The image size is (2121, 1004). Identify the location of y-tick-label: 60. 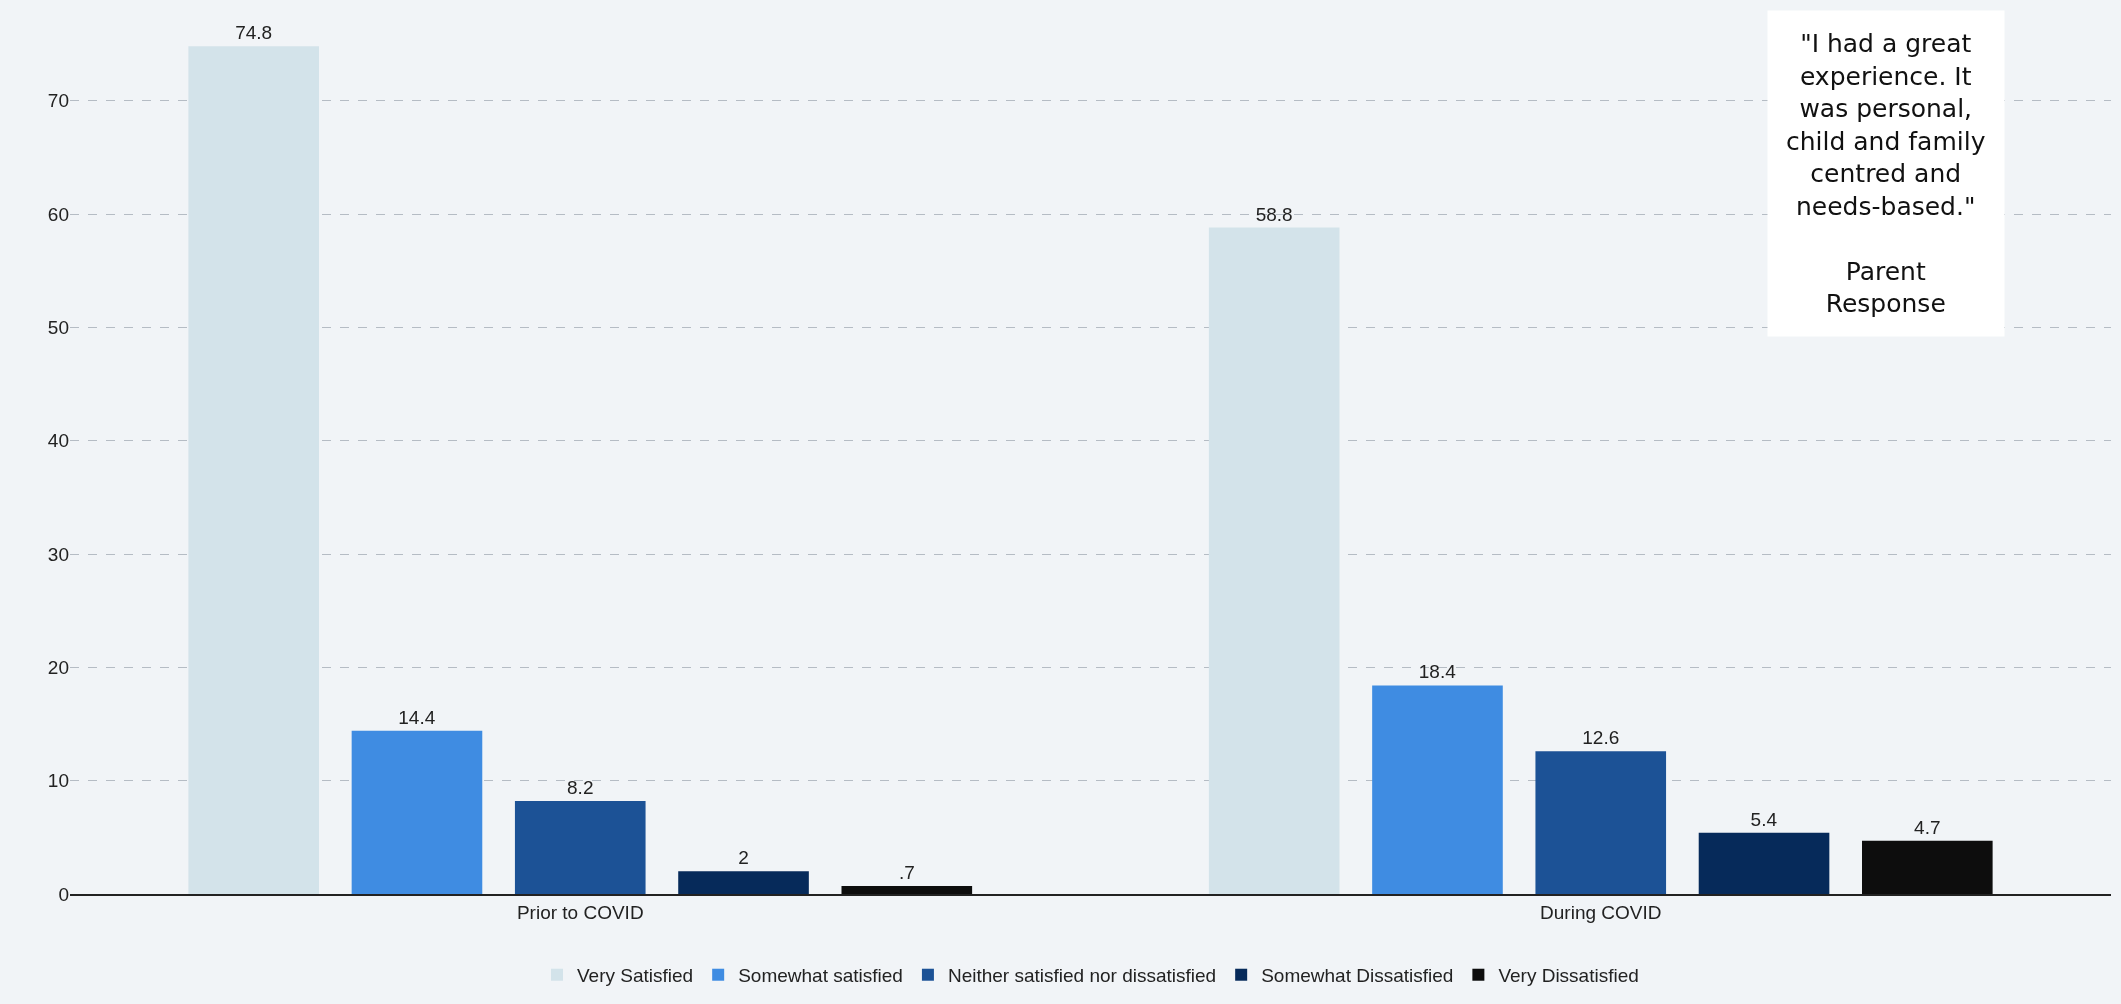
(58, 214).